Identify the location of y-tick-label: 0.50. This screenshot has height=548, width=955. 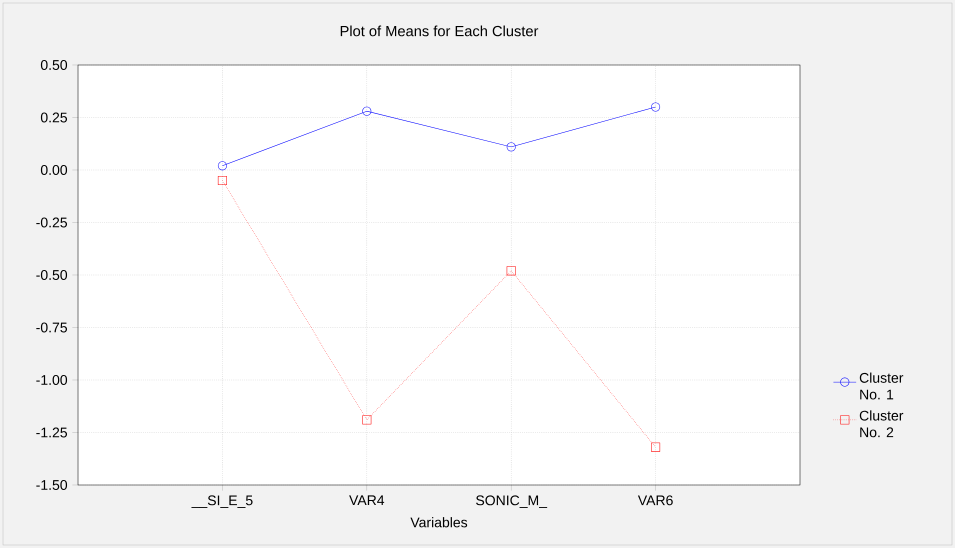
(54, 65).